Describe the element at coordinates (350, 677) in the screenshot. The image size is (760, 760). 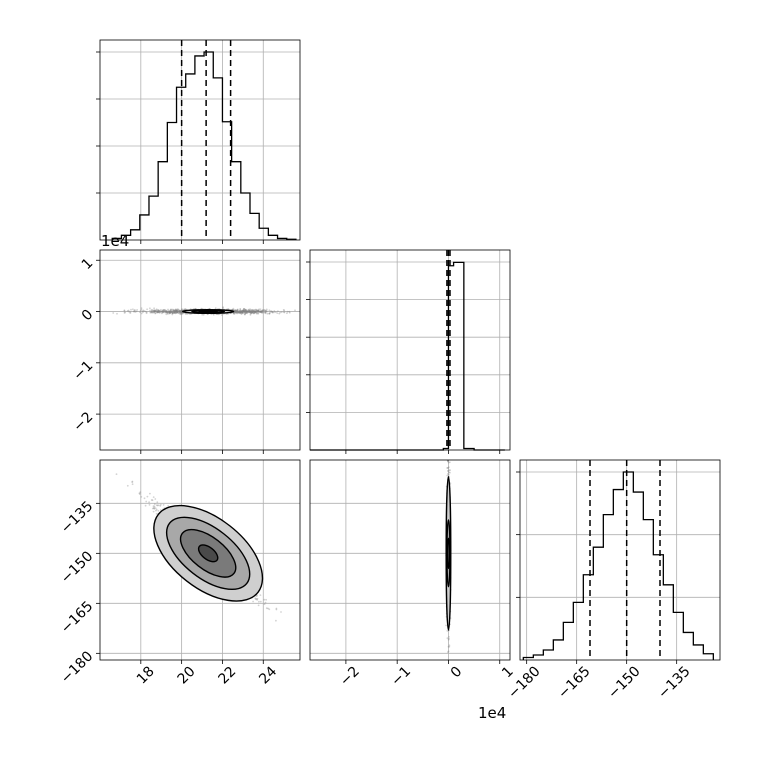
I see `x-tick-label: −2` at that location.